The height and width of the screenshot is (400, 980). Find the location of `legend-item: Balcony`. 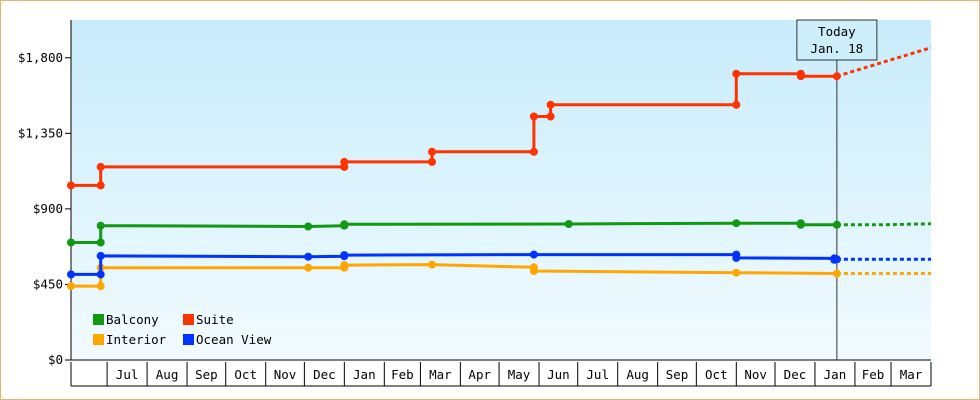

legend-item: Balcony is located at coordinates (126, 319).